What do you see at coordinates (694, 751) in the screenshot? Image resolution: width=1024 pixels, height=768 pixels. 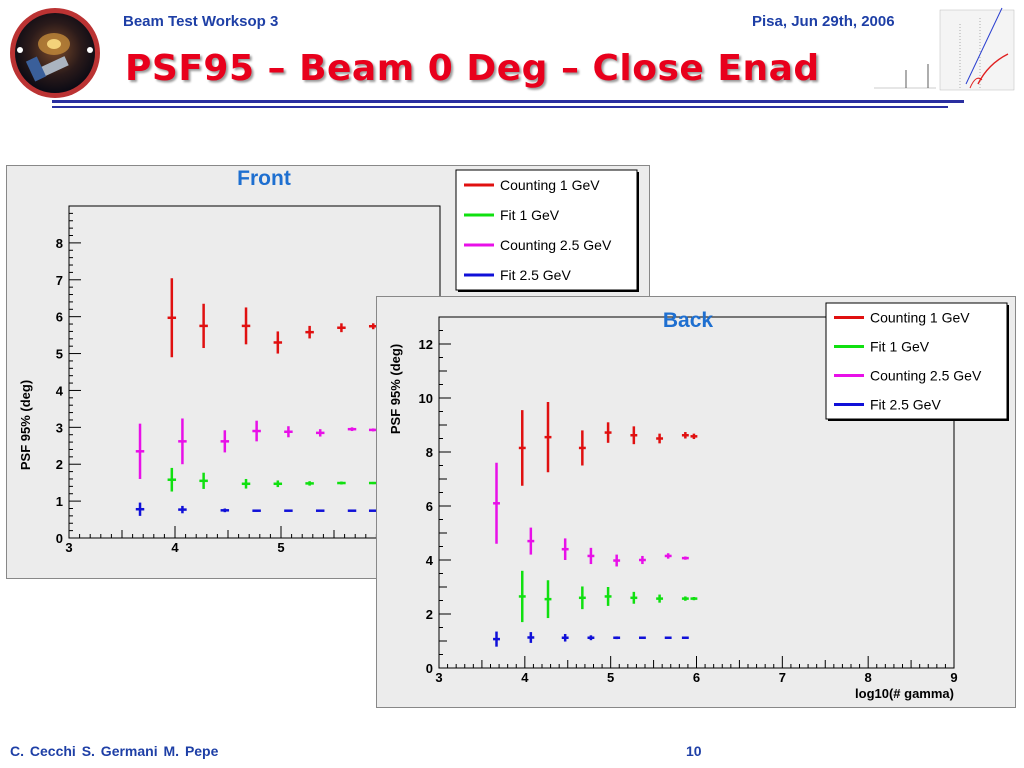 I see `page-number: 10` at bounding box center [694, 751].